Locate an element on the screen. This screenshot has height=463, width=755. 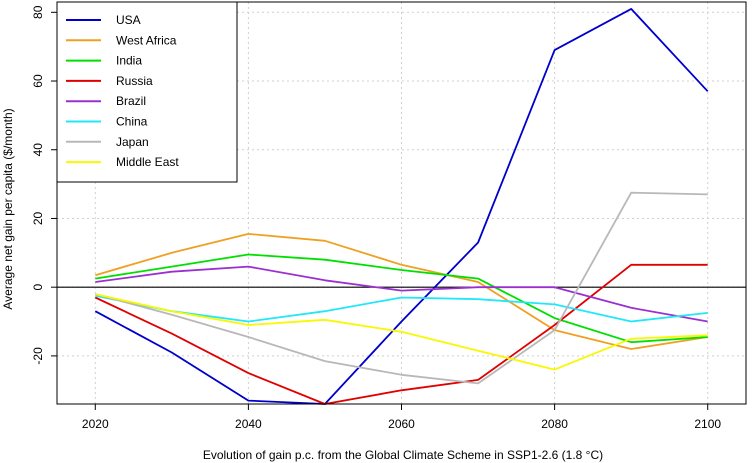
legend-label: West Africa is located at coordinates (146, 40).